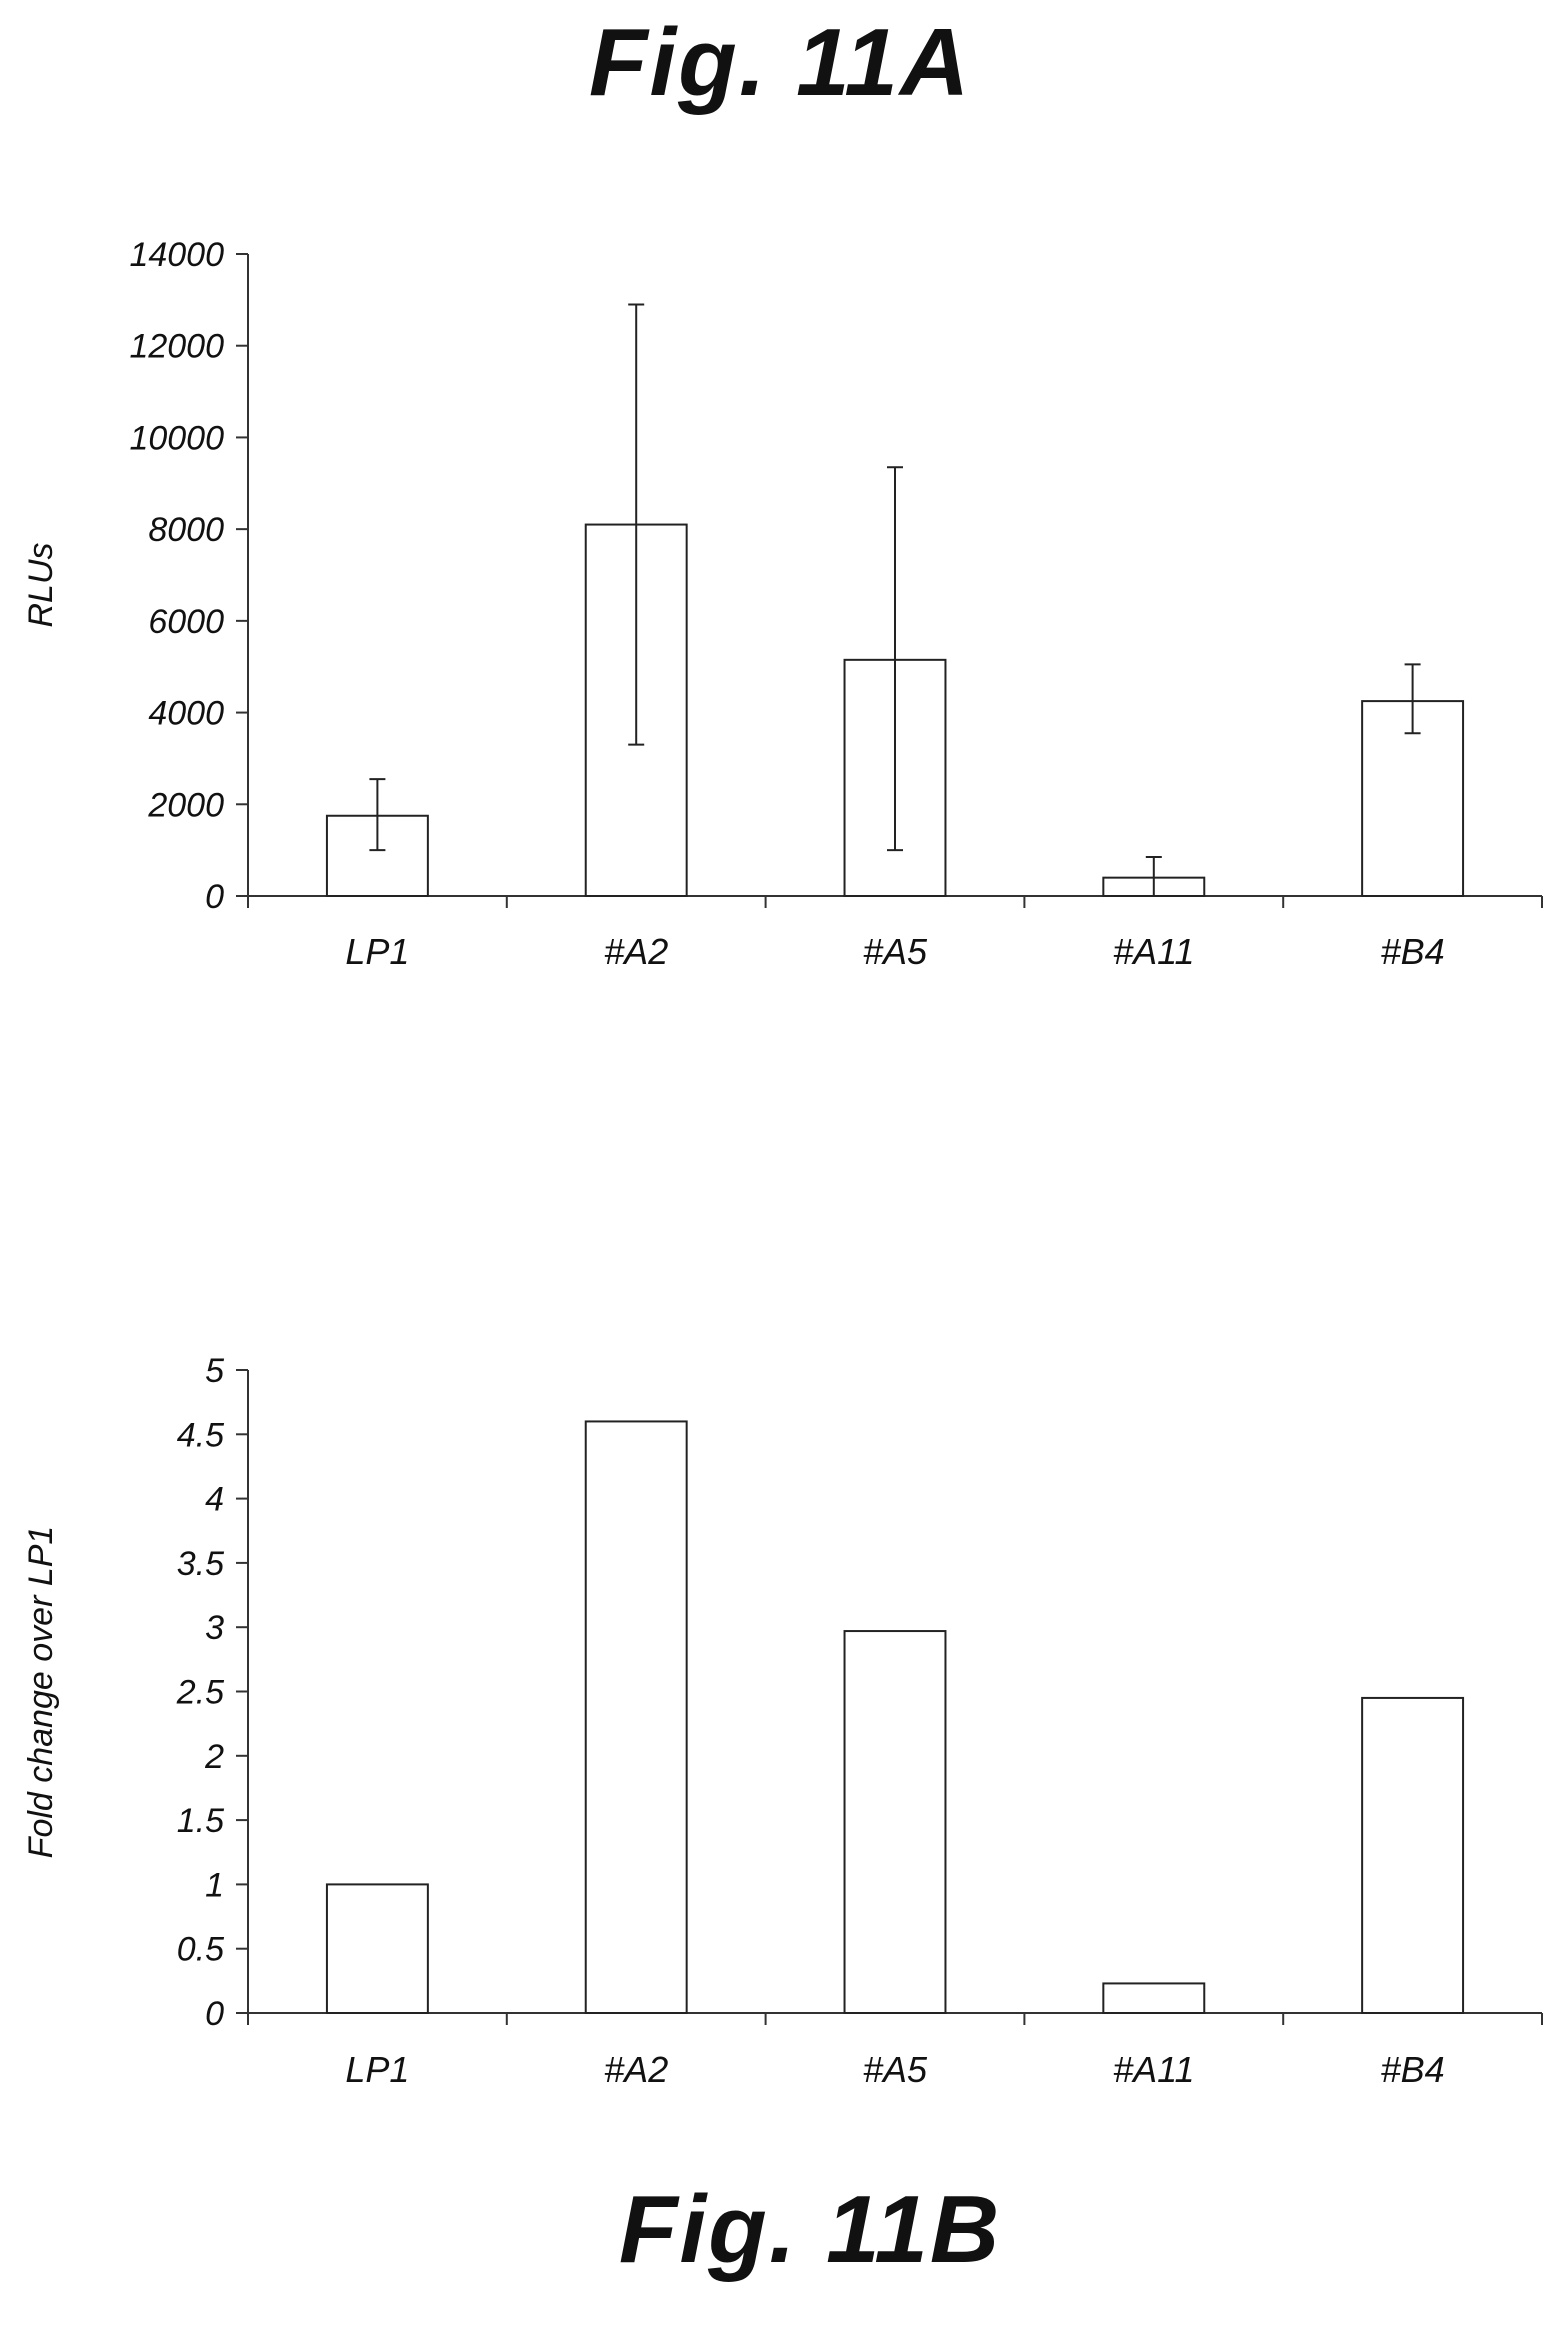  What do you see at coordinates (200, 1821) in the screenshot?
I see `y-tick-label: 1.5` at bounding box center [200, 1821].